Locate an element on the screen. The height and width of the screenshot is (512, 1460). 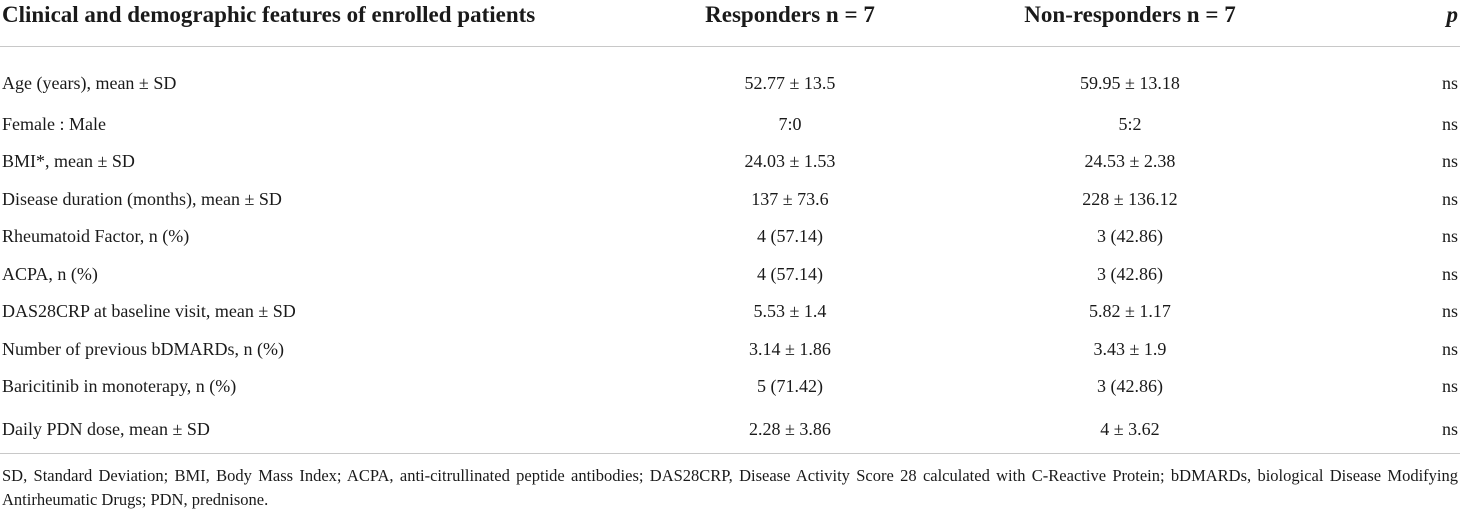
header-non-responders: Non-responders n = 7 is located at coordinates (1130, 23).